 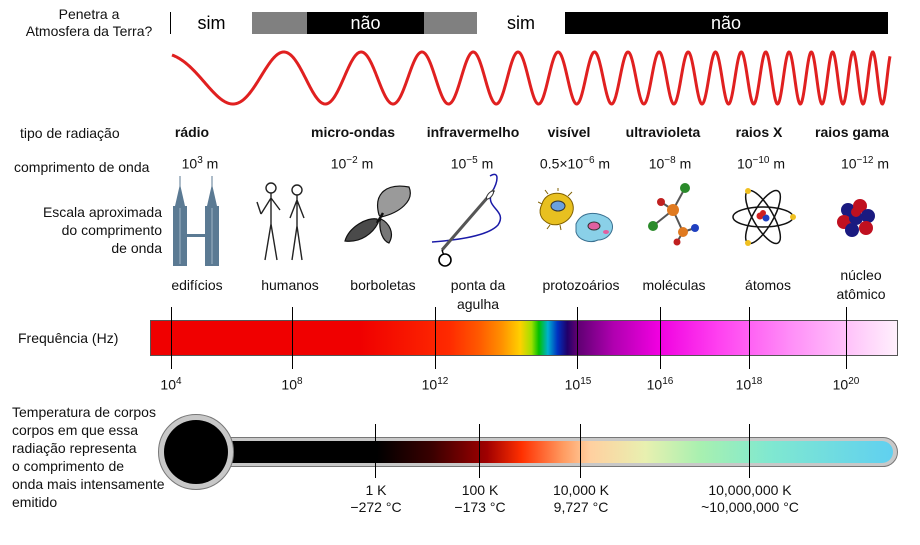 What do you see at coordinates (352, 160) in the screenshot?
I see `wavelength-exponent: −2` at bounding box center [352, 160].